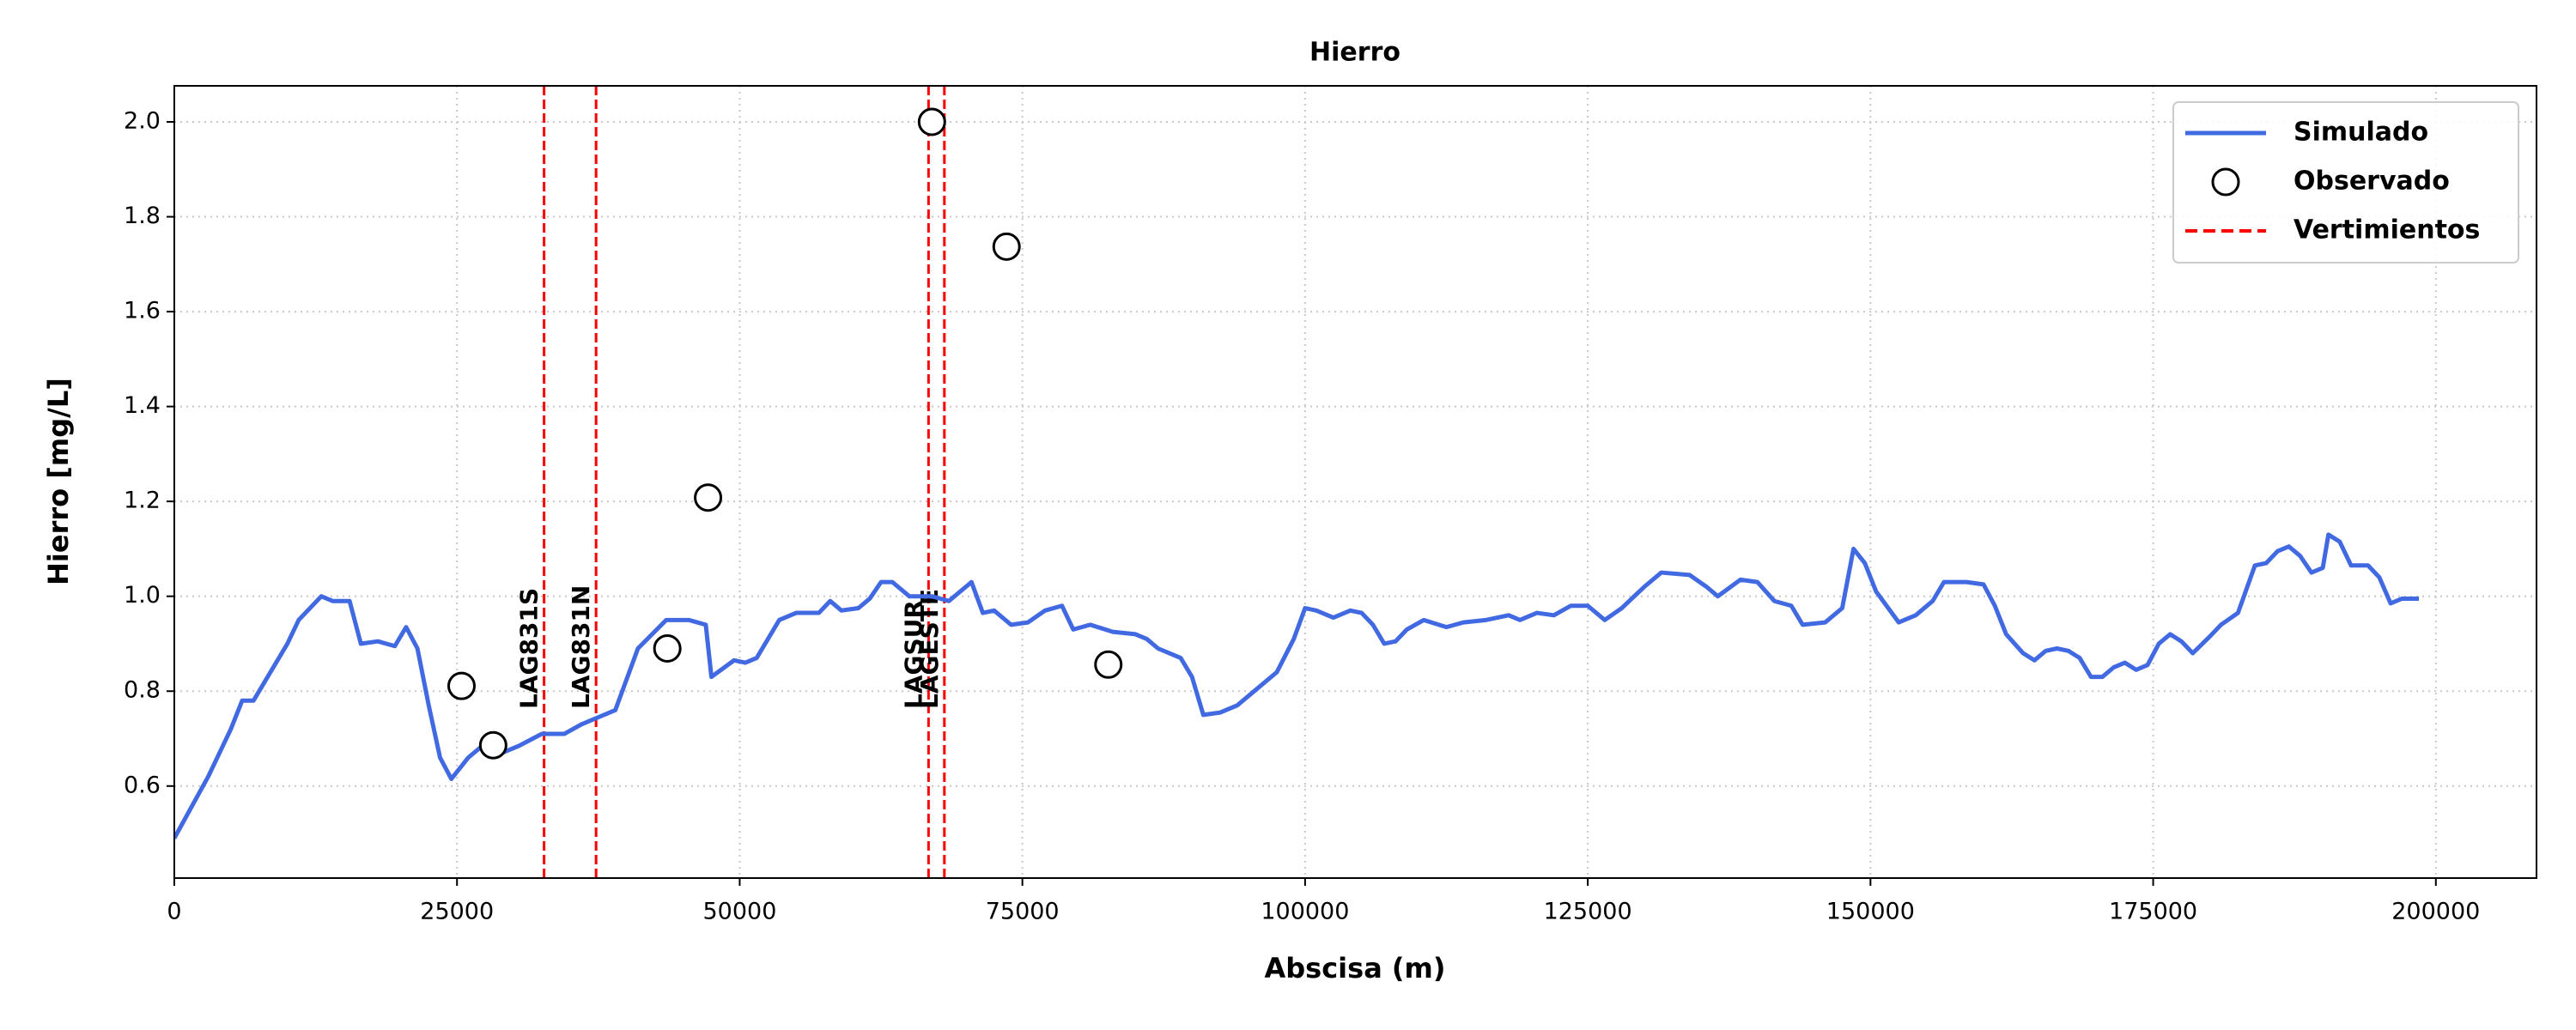 This screenshot has width=2576, height=1030. What do you see at coordinates (143, 405) in the screenshot?
I see `y-tick-label: 1.4` at bounding box center [143, 405].